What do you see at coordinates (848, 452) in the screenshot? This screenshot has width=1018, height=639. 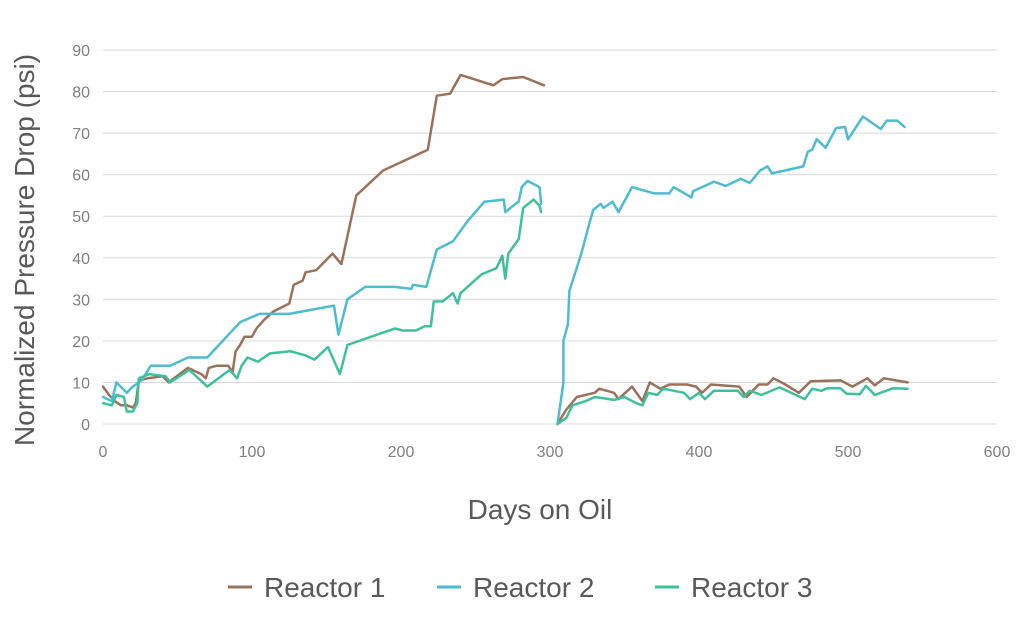 I see `x-tick-label: 500` at bounding box center [848, 452].